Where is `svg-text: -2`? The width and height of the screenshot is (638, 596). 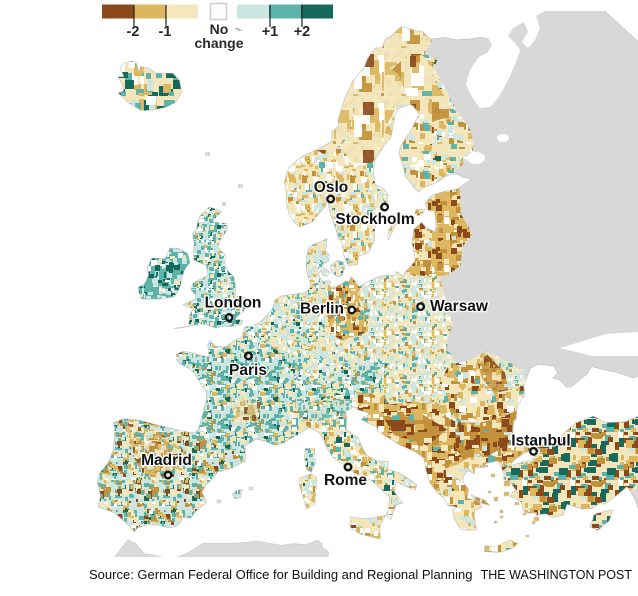 svg-text: -2 is located at coordinates (133, 32).